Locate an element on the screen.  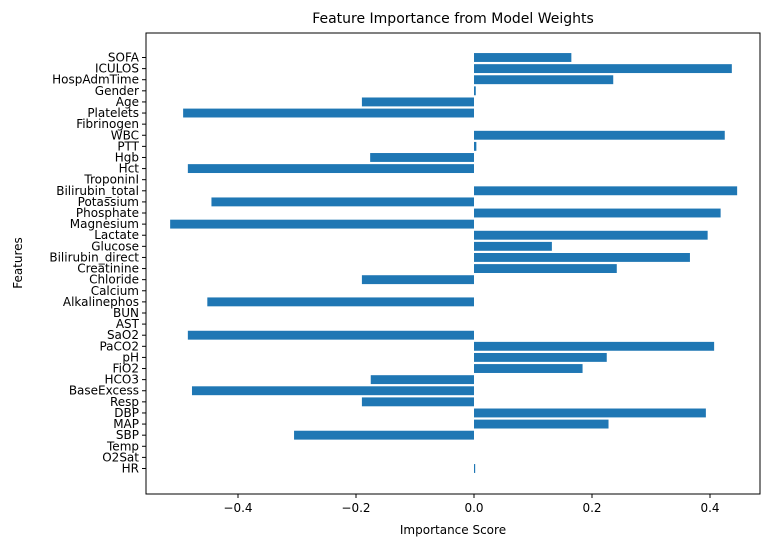
y-tick-label: Temp is located at coordinates (122, 446).